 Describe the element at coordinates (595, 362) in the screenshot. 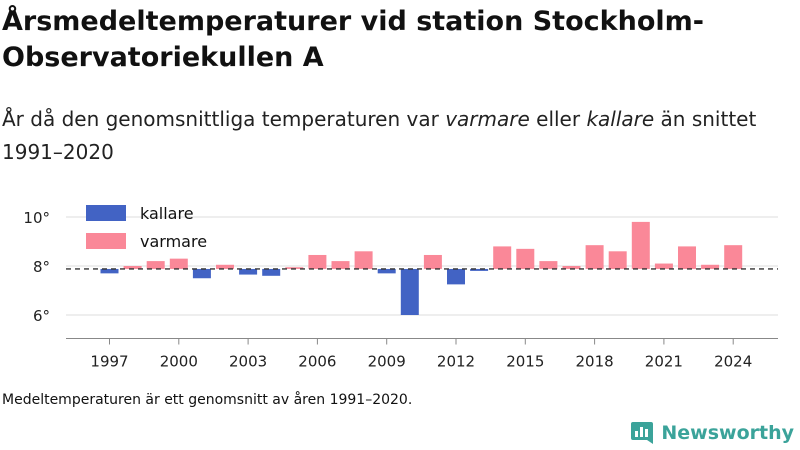

I see `x-tick-label: 2018` at that location.